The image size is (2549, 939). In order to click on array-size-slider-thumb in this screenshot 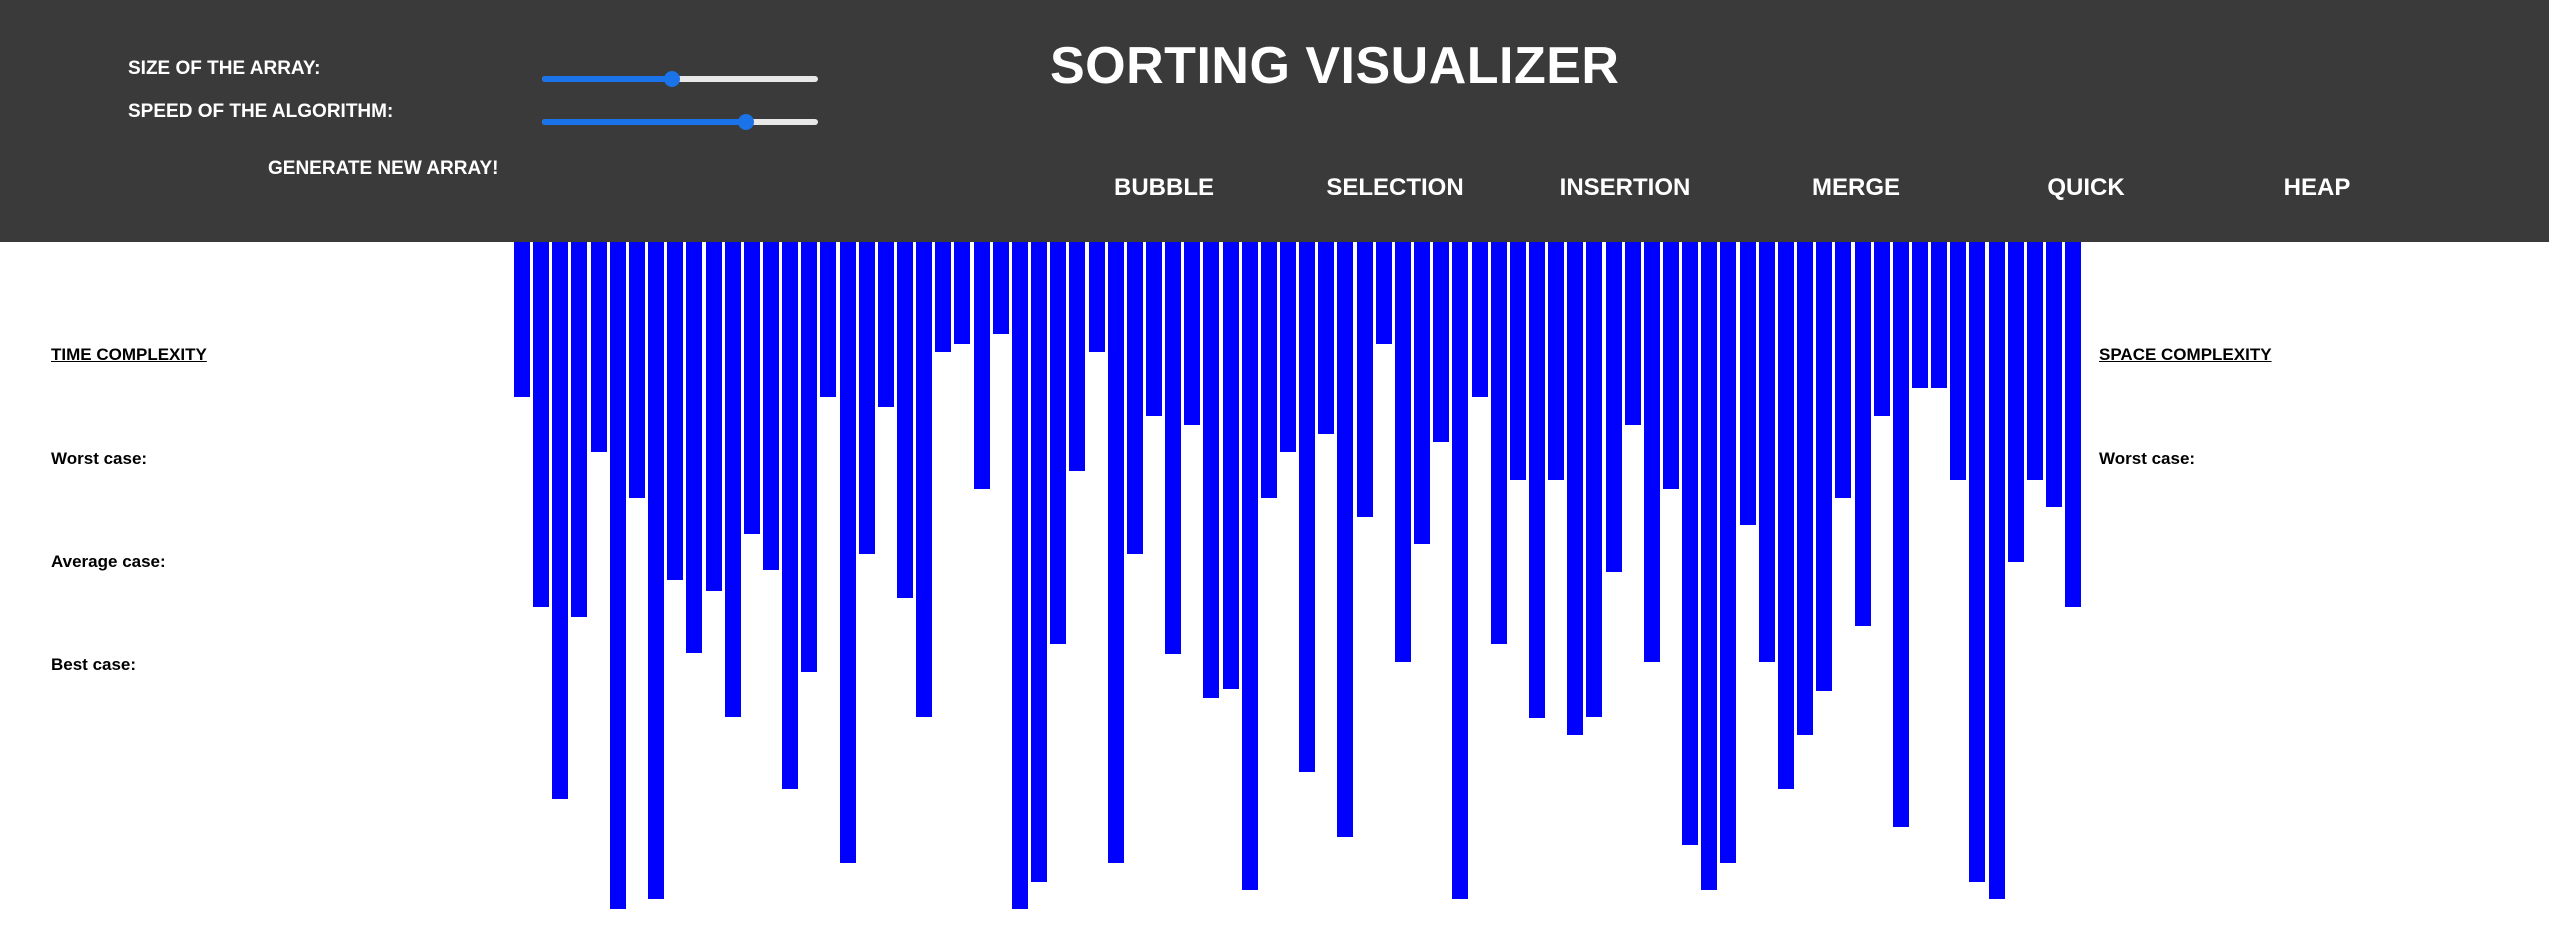, I will do `click(671, 79)`.